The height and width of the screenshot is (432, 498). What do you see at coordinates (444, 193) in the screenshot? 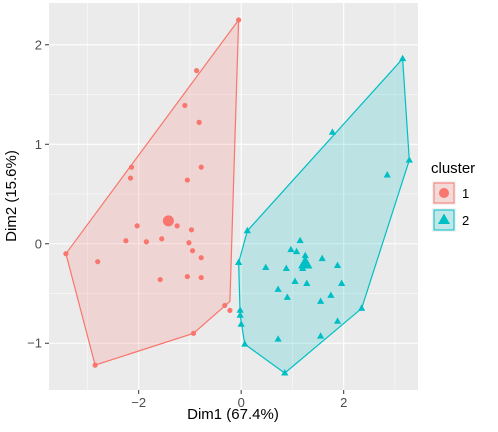
I see `legend-marker-1-icon` at bounding box center [444, 193].